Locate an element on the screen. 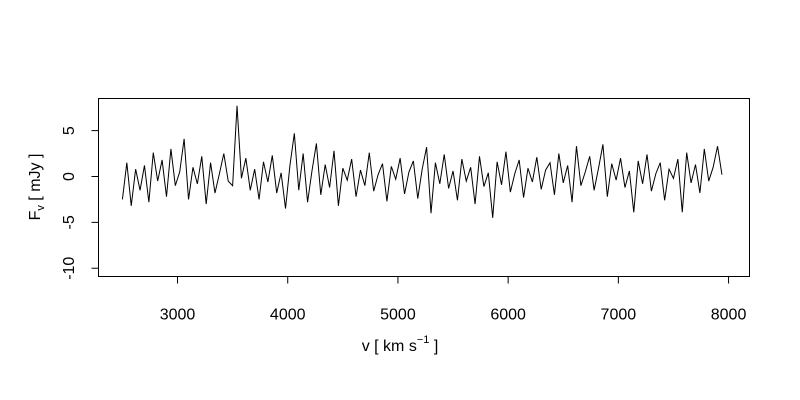 The width and height of the screenshot is (800, 400). x-tick-label: 5000 is located at coordinates (398, 315).